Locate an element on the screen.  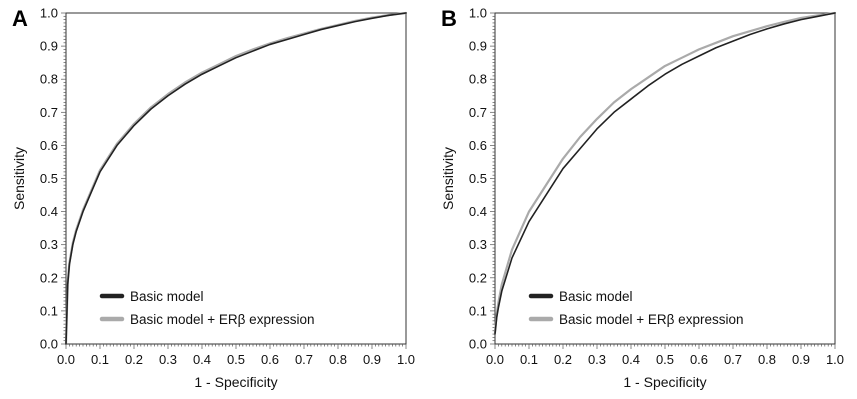
panel-letter: A is located at coordinates (20, 18).